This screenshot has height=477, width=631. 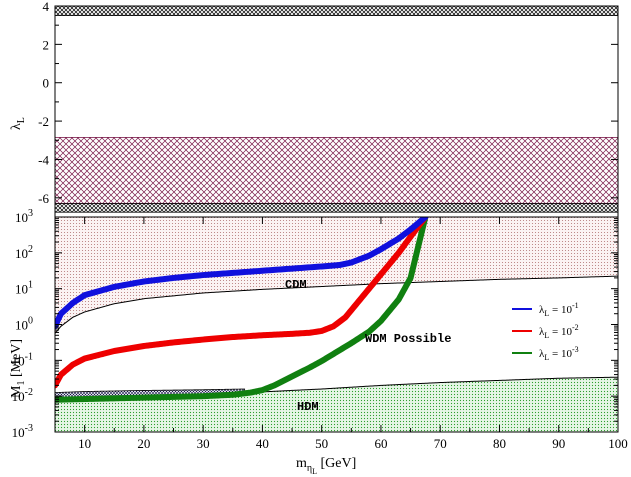 I want to click on x-tick-label: 10, so click(x=84, y=443).